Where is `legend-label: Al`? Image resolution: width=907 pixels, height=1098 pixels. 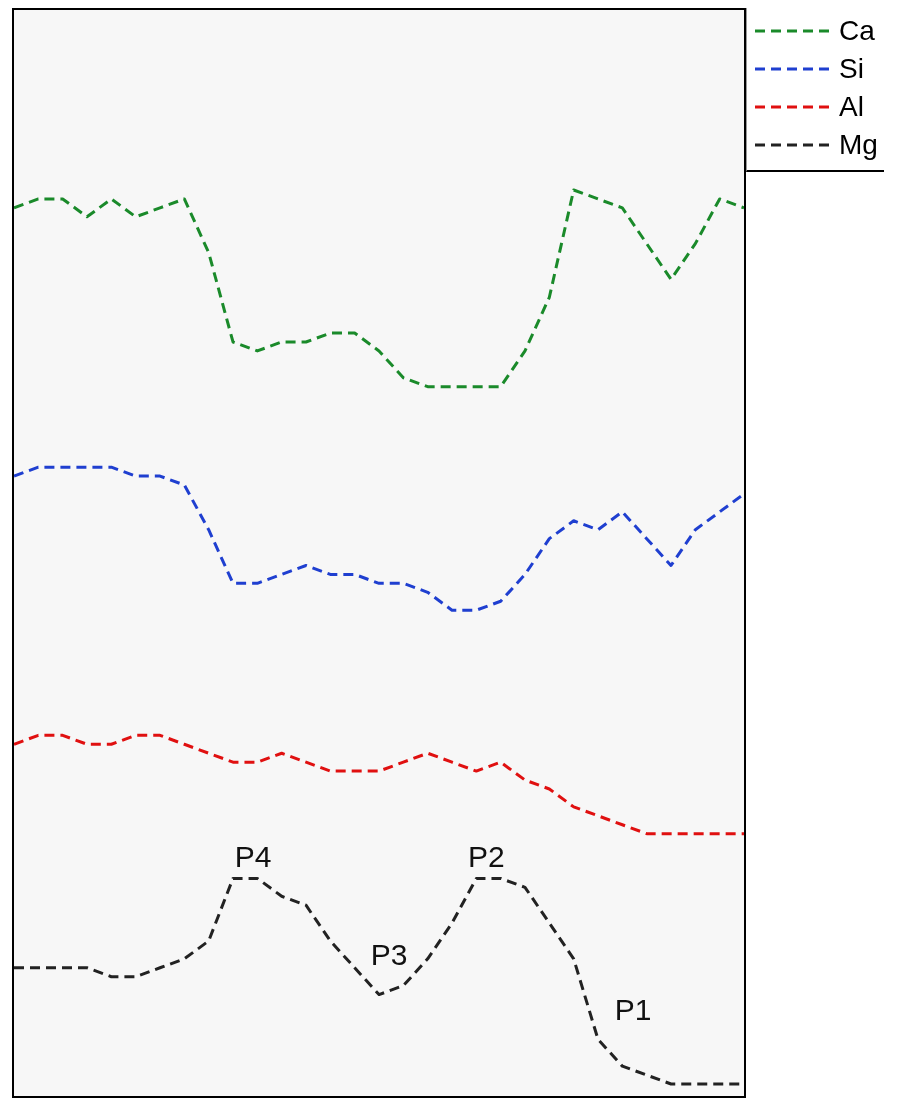 legend-label: Al is located at coordinates (851, 107).